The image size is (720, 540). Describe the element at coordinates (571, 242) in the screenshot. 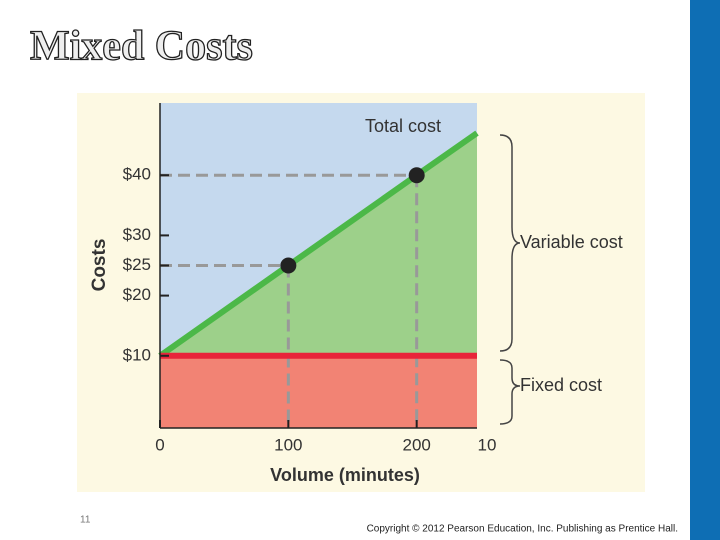

I see `variable-cost-label: Variable cost` at that location.